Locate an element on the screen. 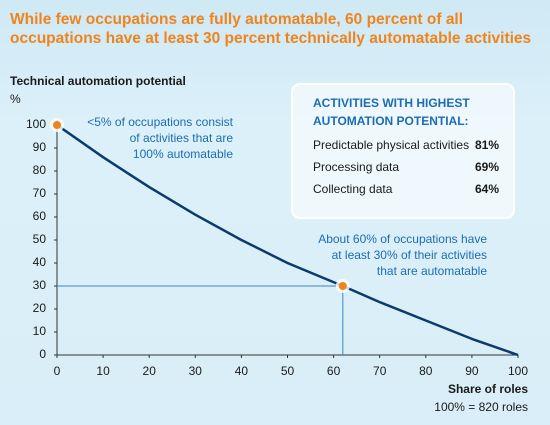 Image resolution: width=550 pixels, height=425 pixels. y-axis-title: Technical automation potential is located at coordinates (98, 81).